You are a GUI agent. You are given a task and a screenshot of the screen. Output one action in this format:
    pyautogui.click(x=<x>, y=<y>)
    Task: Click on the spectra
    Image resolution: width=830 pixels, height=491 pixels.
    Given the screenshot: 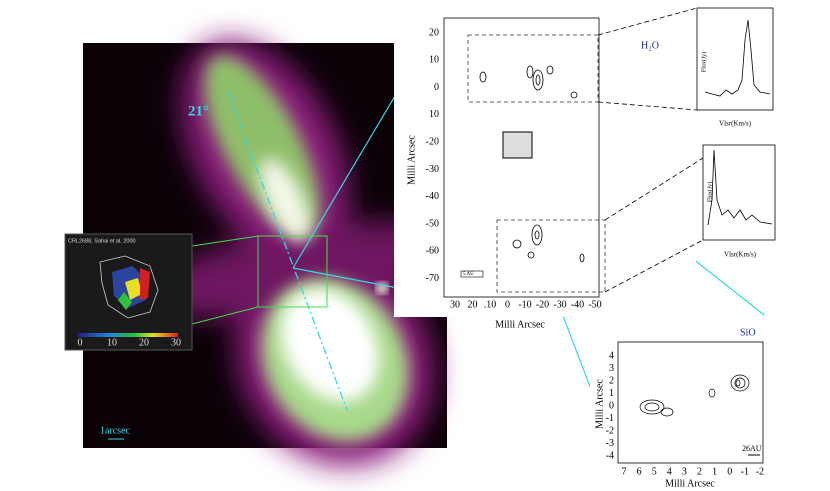 What is the action you would take?
    pyautogui.click(x=736, y=124)
    